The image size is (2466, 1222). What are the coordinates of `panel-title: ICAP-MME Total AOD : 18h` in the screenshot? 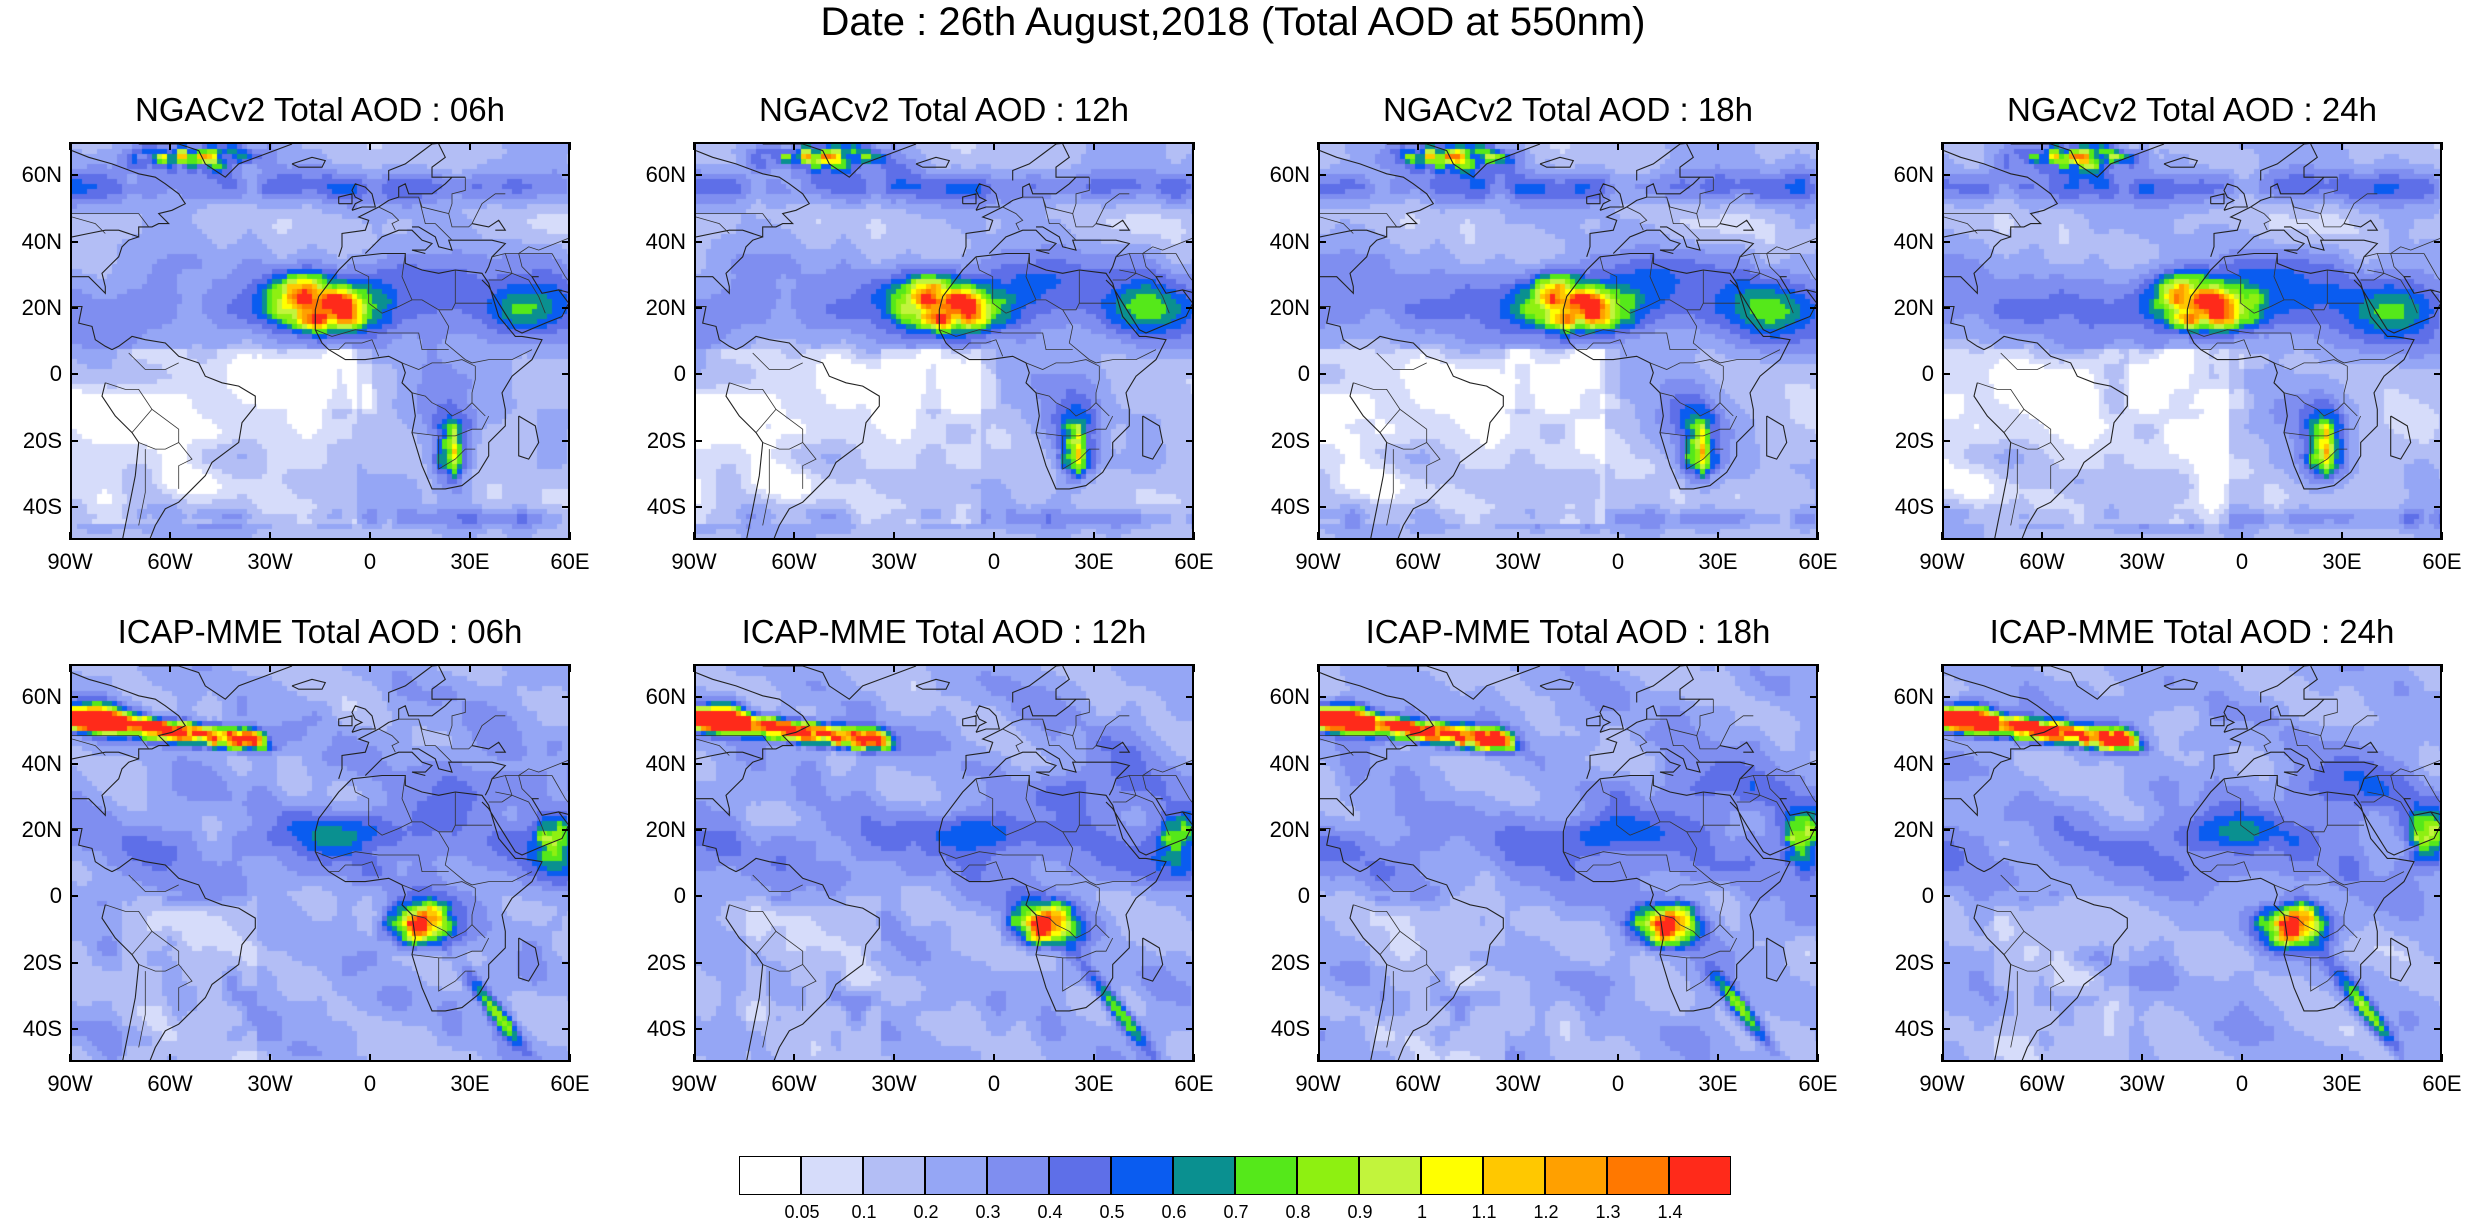 It's located at (1568, 631).